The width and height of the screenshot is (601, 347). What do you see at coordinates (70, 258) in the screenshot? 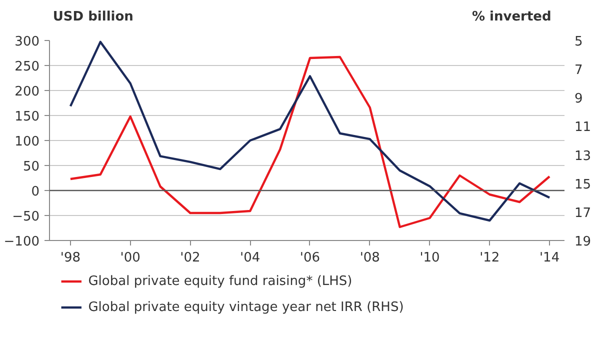
I see `x-tick-label: '98` at bounding box center [70, 258].